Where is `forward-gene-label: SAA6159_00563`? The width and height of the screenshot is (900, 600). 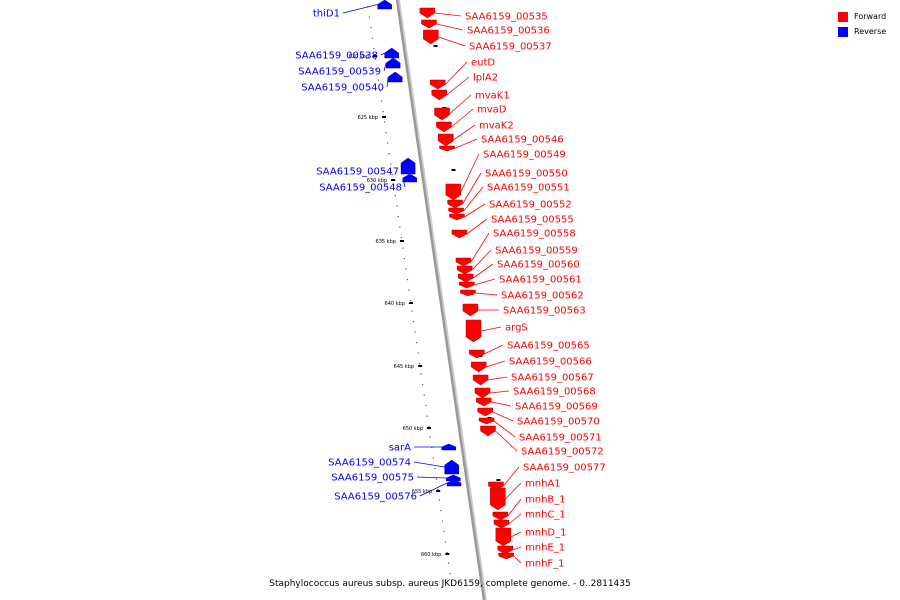 forward-gene-label: SAA6159_00563 is located at coordinates (544, 311).